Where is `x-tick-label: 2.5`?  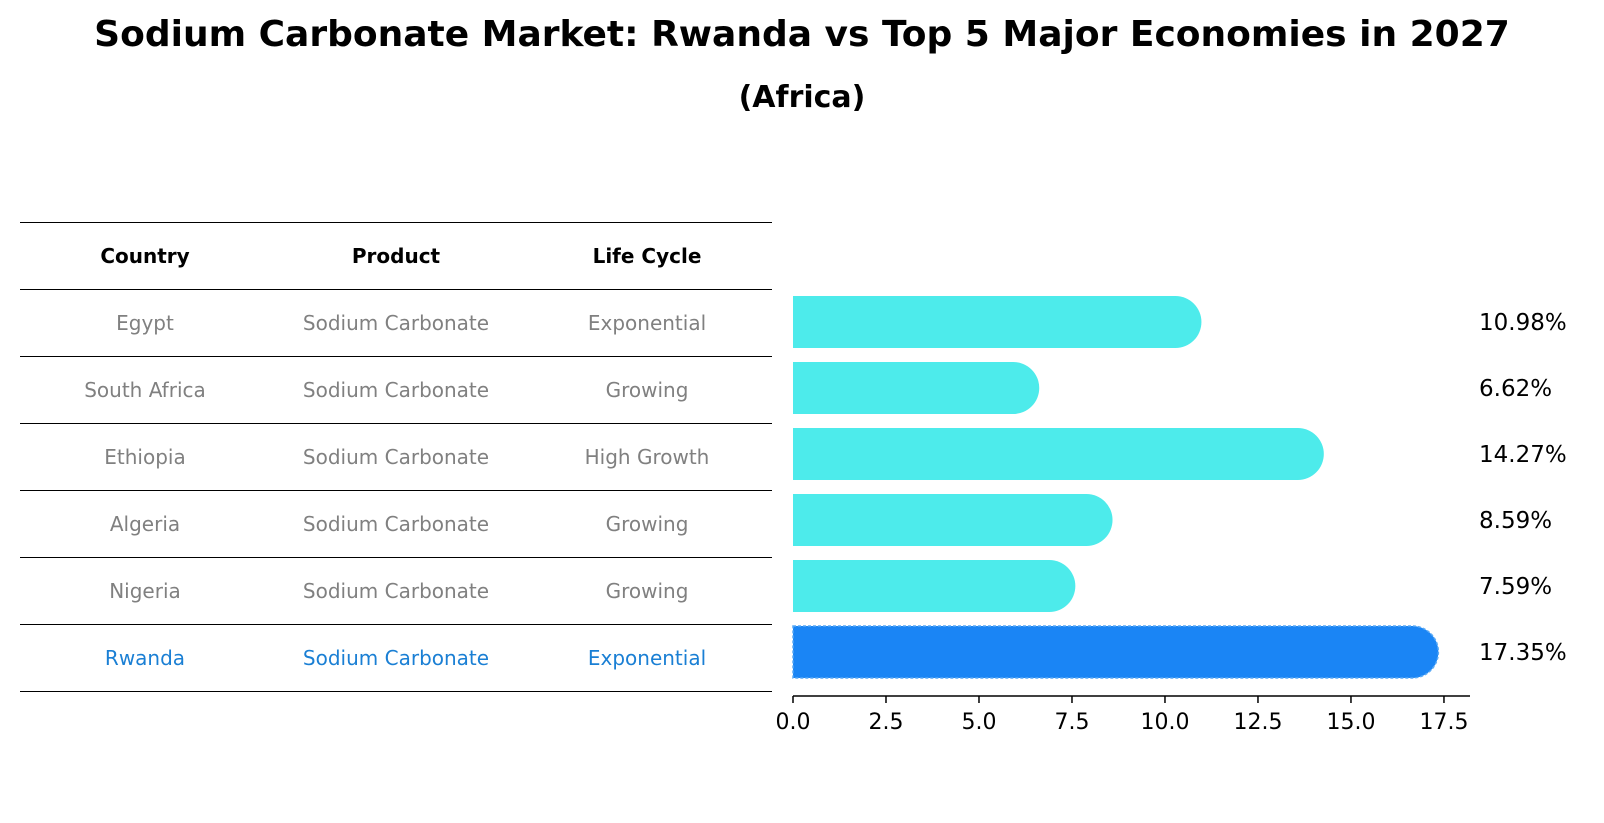
x-tick-label: 2.5 is located at coordinates (885, 722).